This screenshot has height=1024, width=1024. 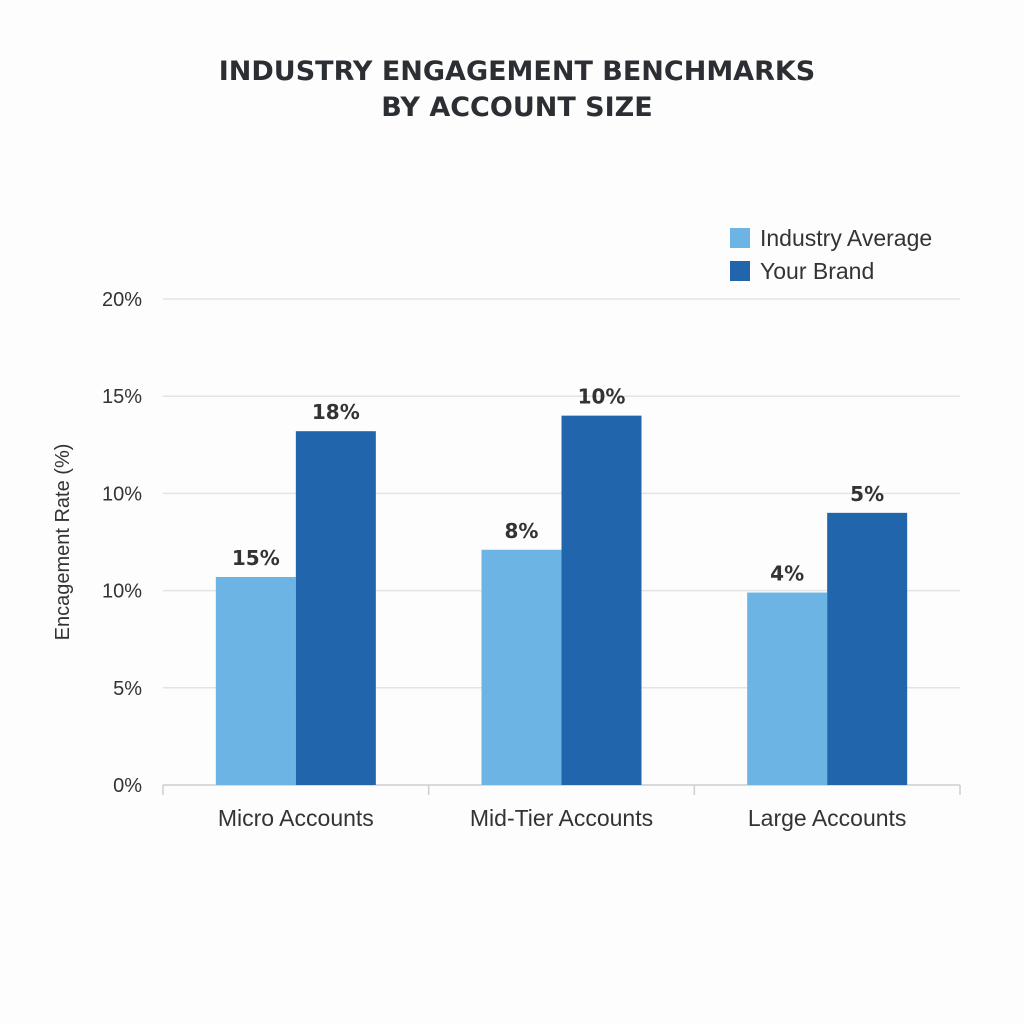 What do you see at coordinates (517, 71) in the screenshot?
I see `chart-title-line-1: INDUSTRY ENGAGEMENT BENCHMARKS` at bounding box center [517, 71].